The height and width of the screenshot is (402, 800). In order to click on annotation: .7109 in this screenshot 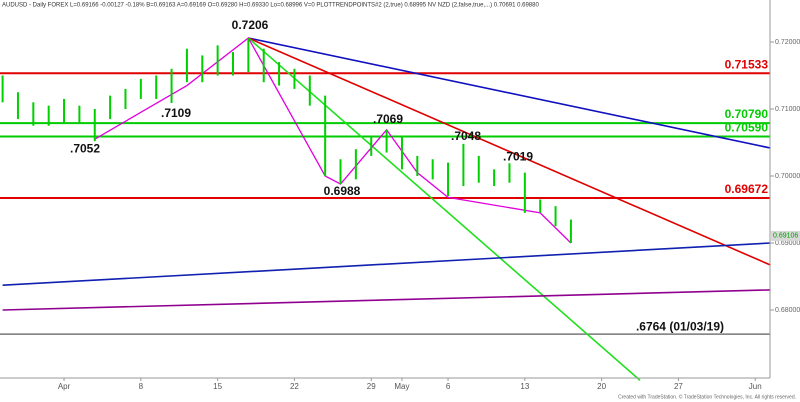, I will do `click(176, 113)`.